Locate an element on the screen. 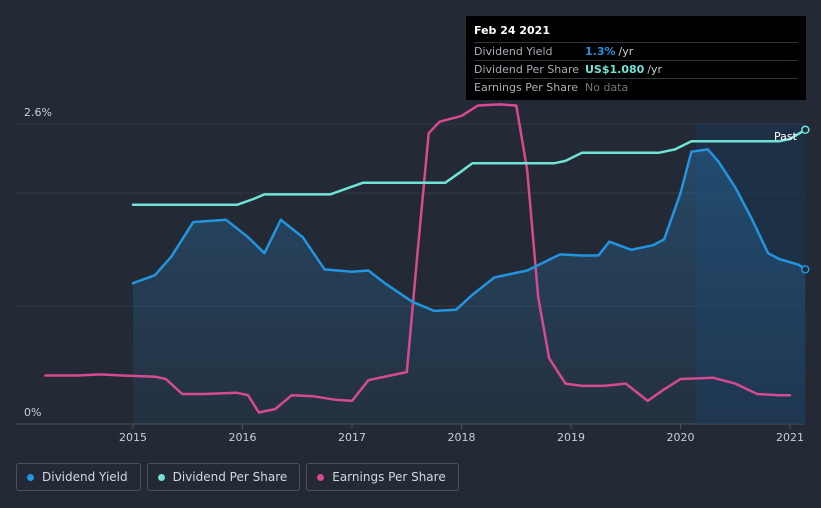 The width and height of the screenshot is (821, 508). past-label: Past is located at coordinates (786, 136).